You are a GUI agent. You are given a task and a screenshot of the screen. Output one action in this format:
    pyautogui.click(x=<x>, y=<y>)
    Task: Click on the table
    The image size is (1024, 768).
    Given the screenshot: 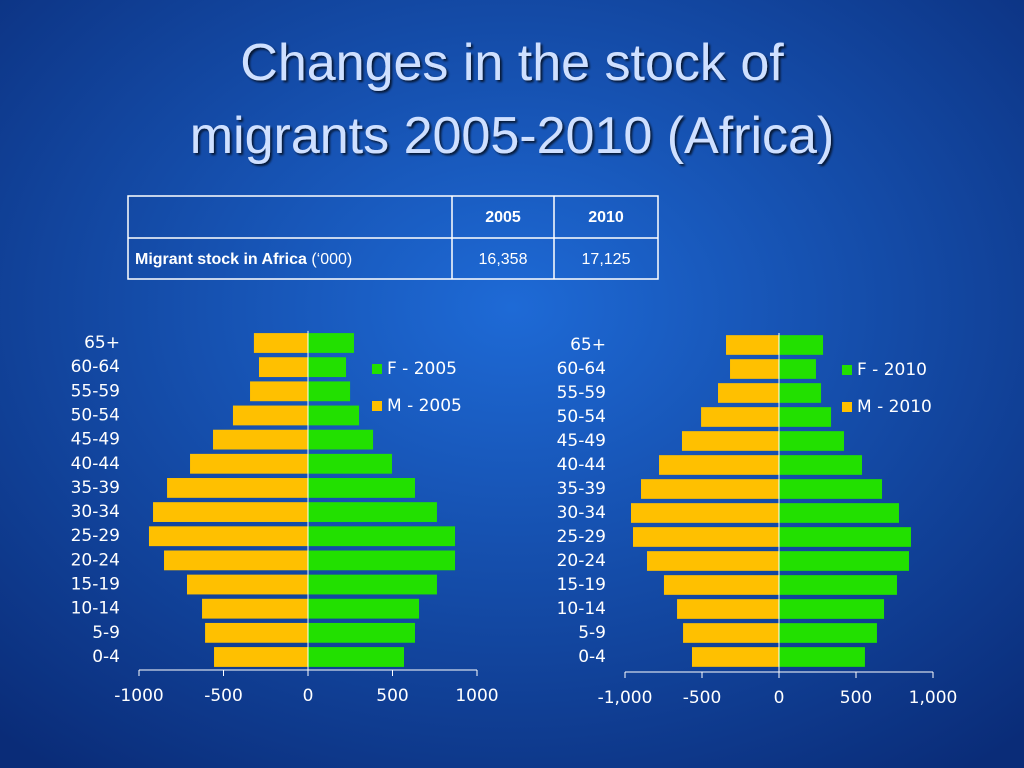 What is the action you would take?
    pyautogui.click(x=393, y=237)
    